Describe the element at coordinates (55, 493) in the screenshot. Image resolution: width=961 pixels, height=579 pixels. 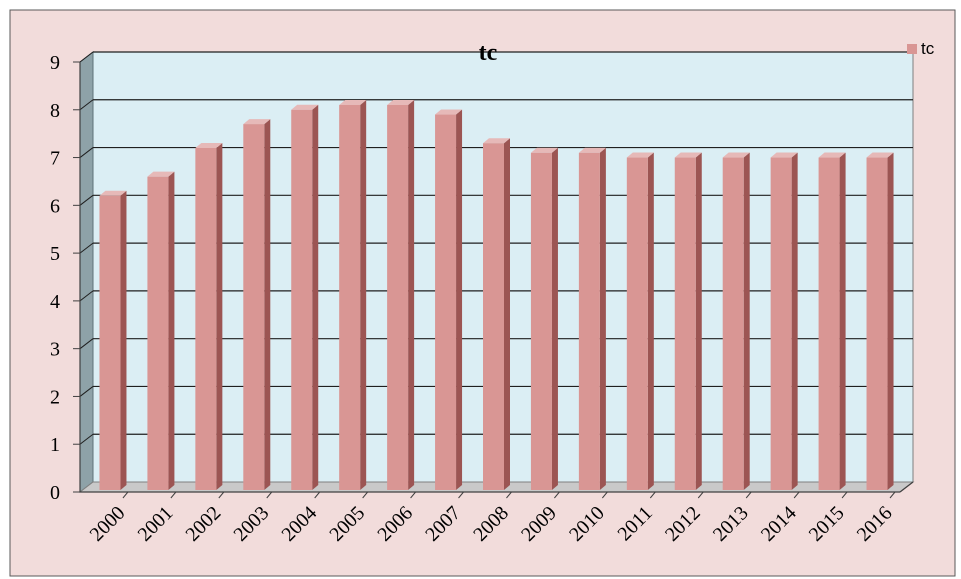
I see `y-tick-label: 0` at that location.